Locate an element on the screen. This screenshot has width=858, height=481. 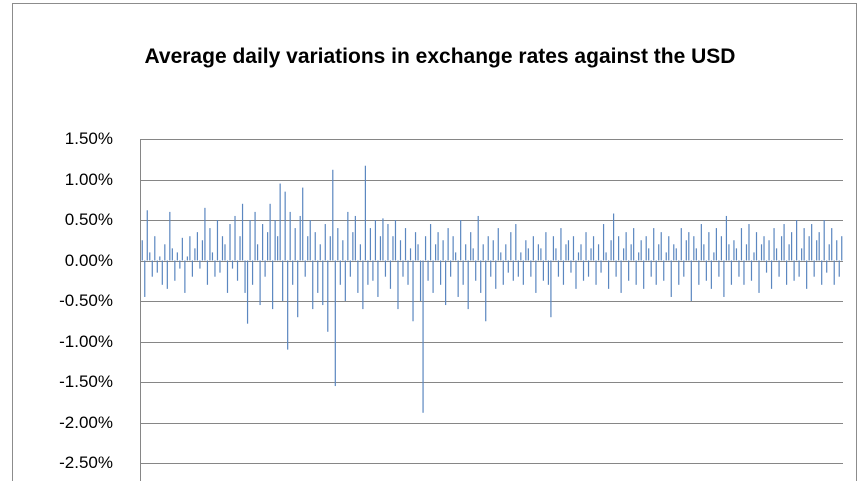
y-tick-label: 0.00% is located at coordinates (89, 260).